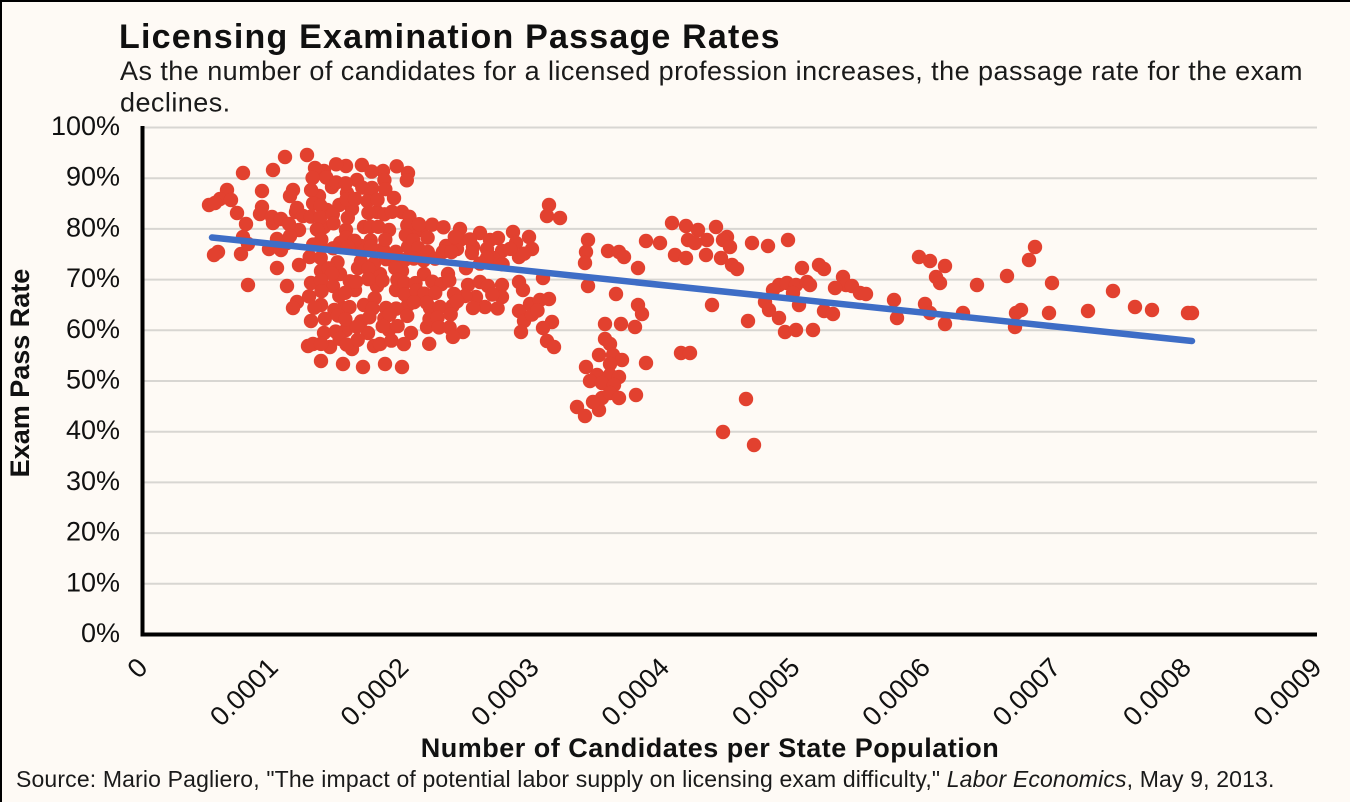  Describe the element at coordinates (93, 582) in the screenshot. I see `svg-text: 10%` at that location.